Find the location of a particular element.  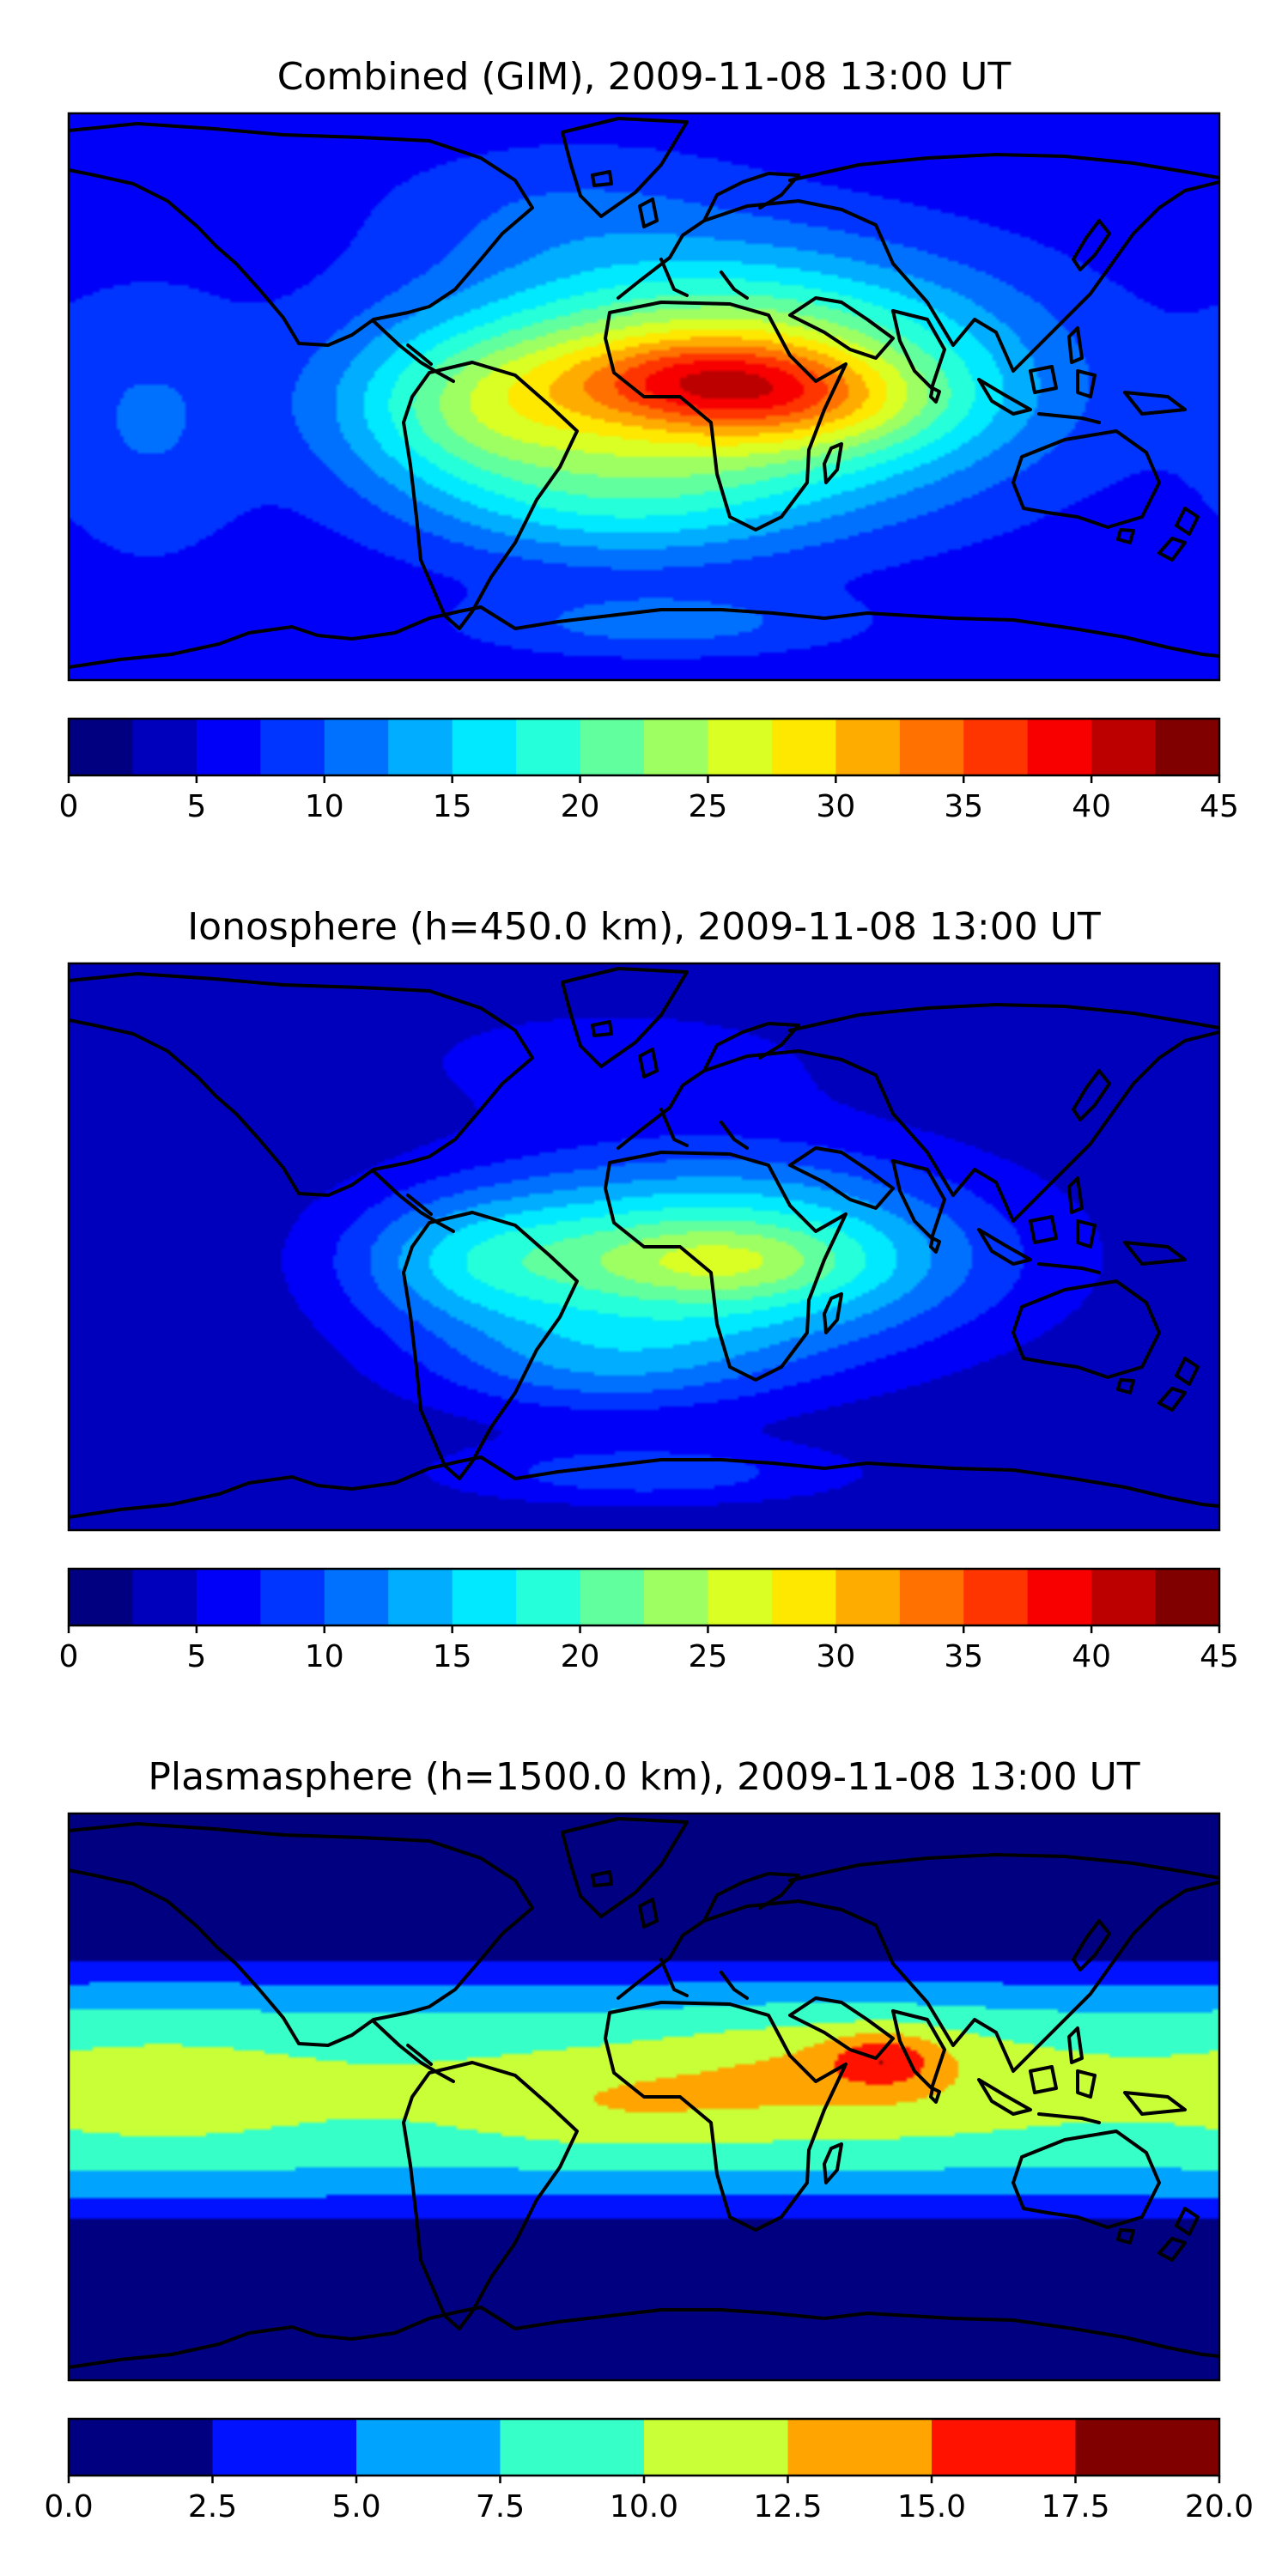

colorbar-tick-label: 10.0 is located at coordinates (644, 2507).